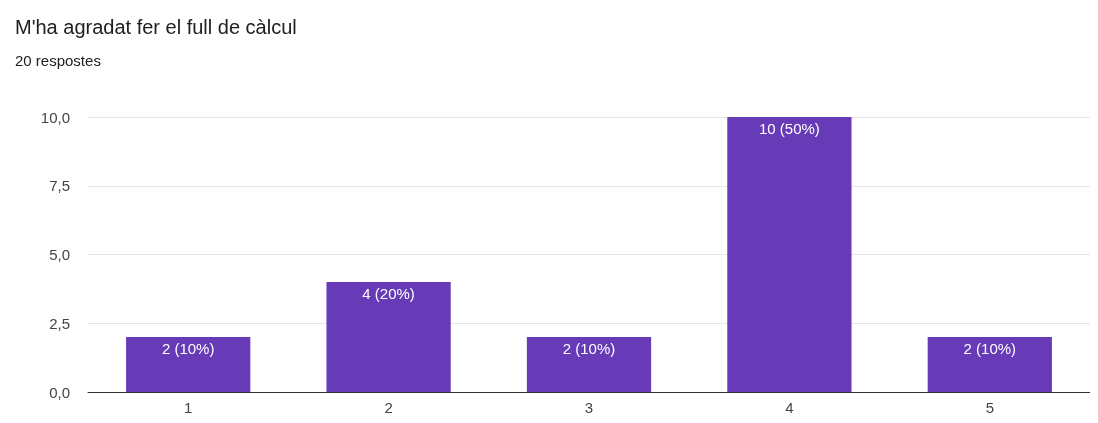  What do you see at coordinates (989, 407) in the screenshot?
I see `x-tick-label: 5` at bounding box center [989, 407].